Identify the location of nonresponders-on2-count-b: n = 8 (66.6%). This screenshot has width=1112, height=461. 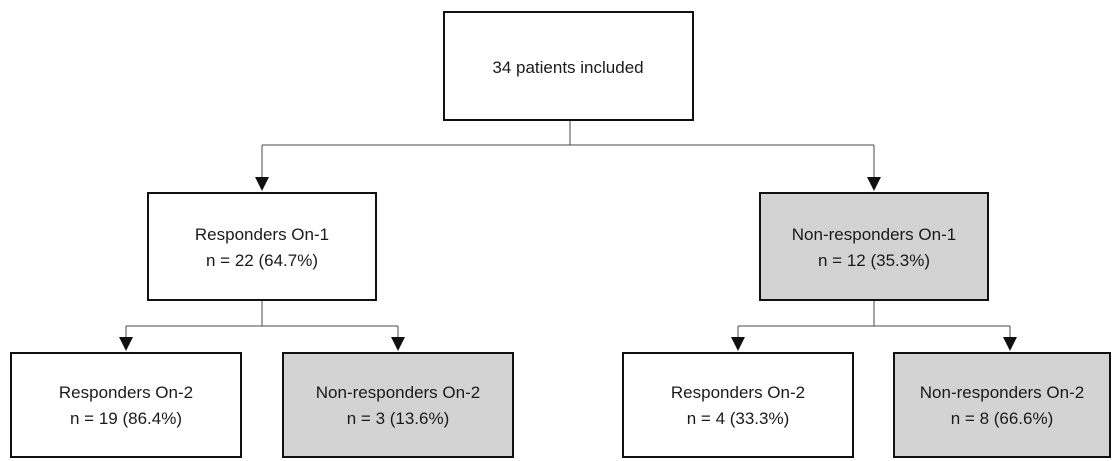
(1002, 418).